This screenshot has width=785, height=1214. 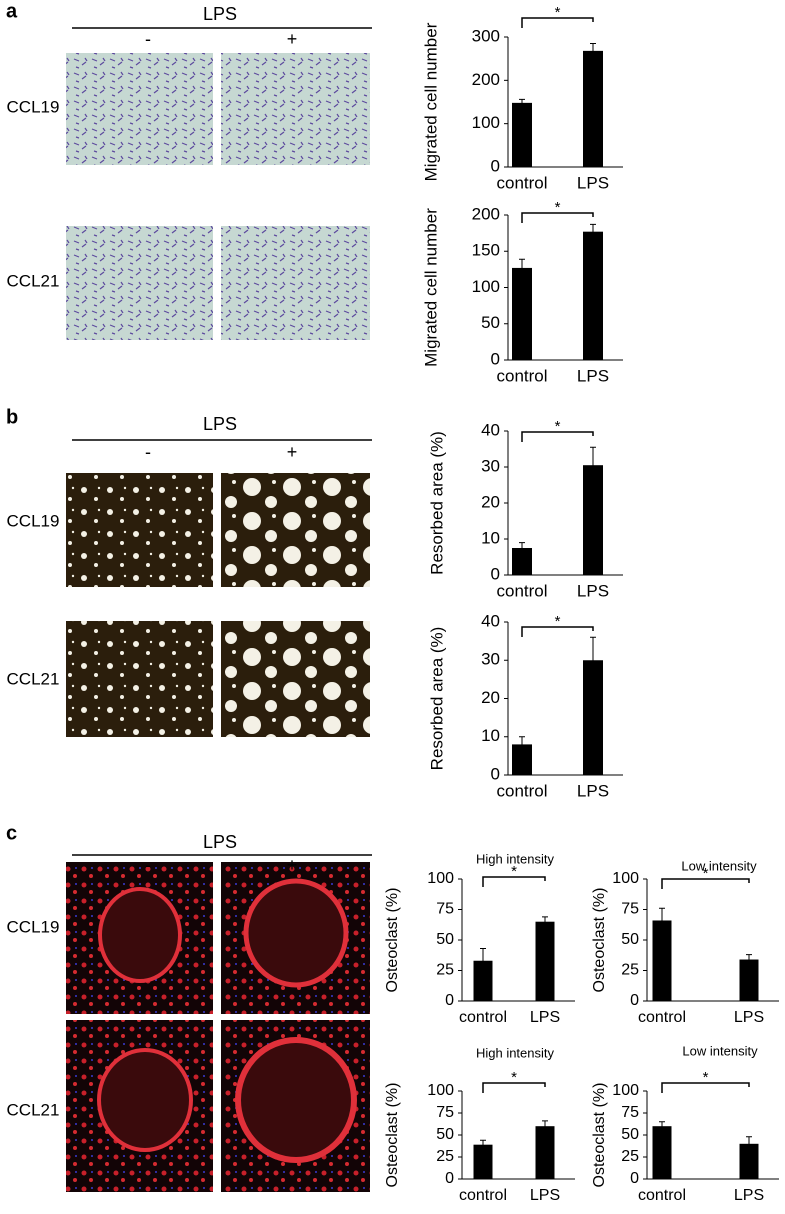 I want to click on panel-letter: c, so click(x=11, y=833).